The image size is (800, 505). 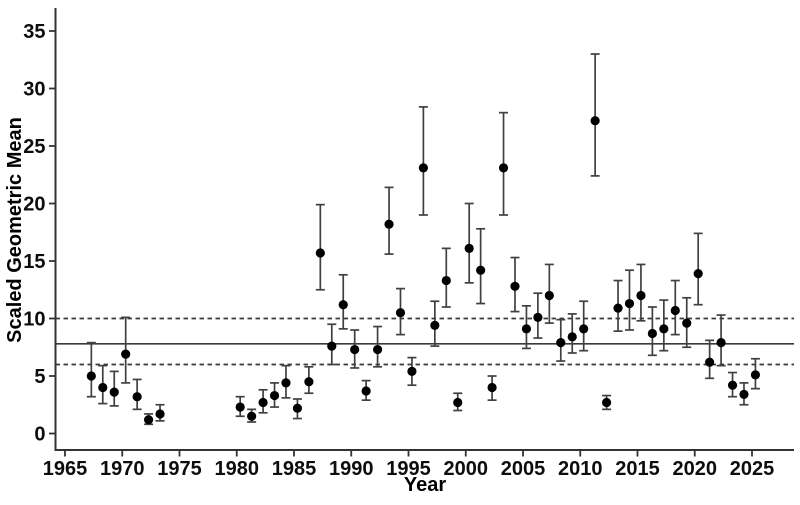 I want to click on x-tick-label: 2015, so click(x=637, y=469).